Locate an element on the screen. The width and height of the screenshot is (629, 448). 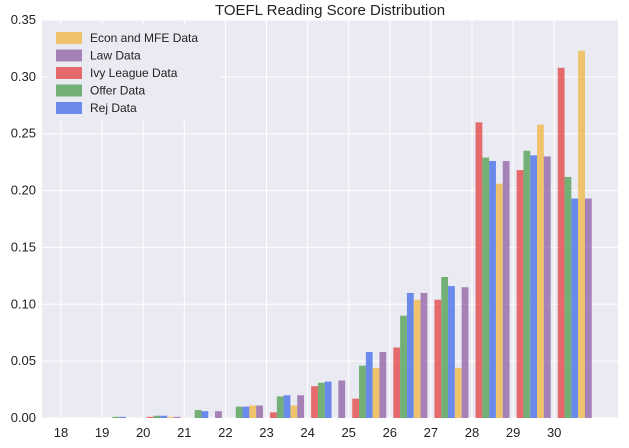
y-tick-label: 0.00 is located at coordinates (23, 417).